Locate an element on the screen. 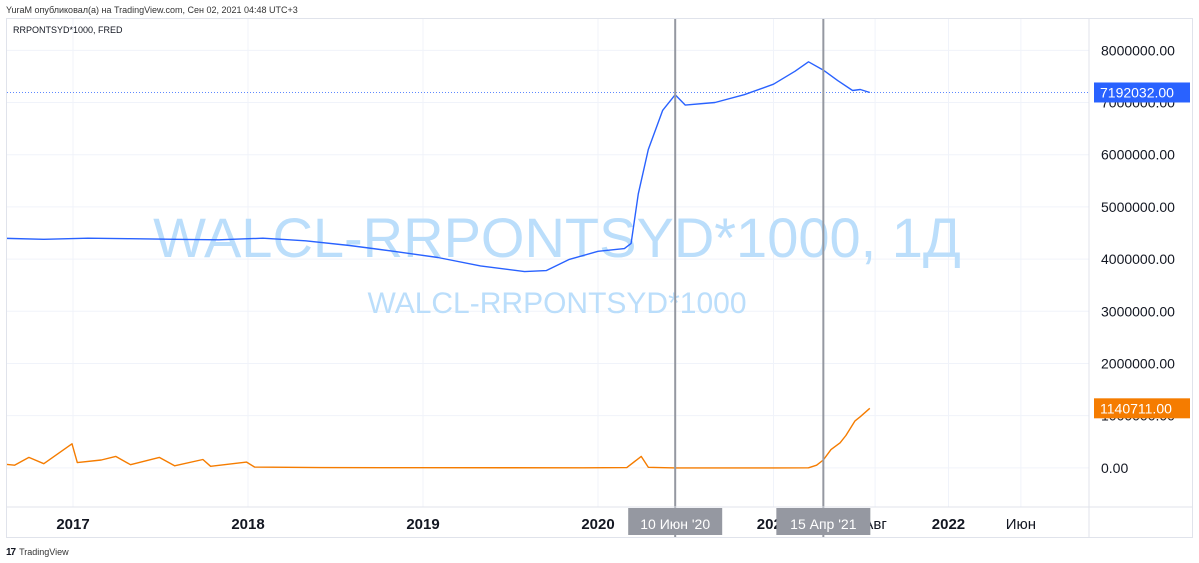  crosshair-date-label: 10 Июн '20 is located at coordinates (675, 524).